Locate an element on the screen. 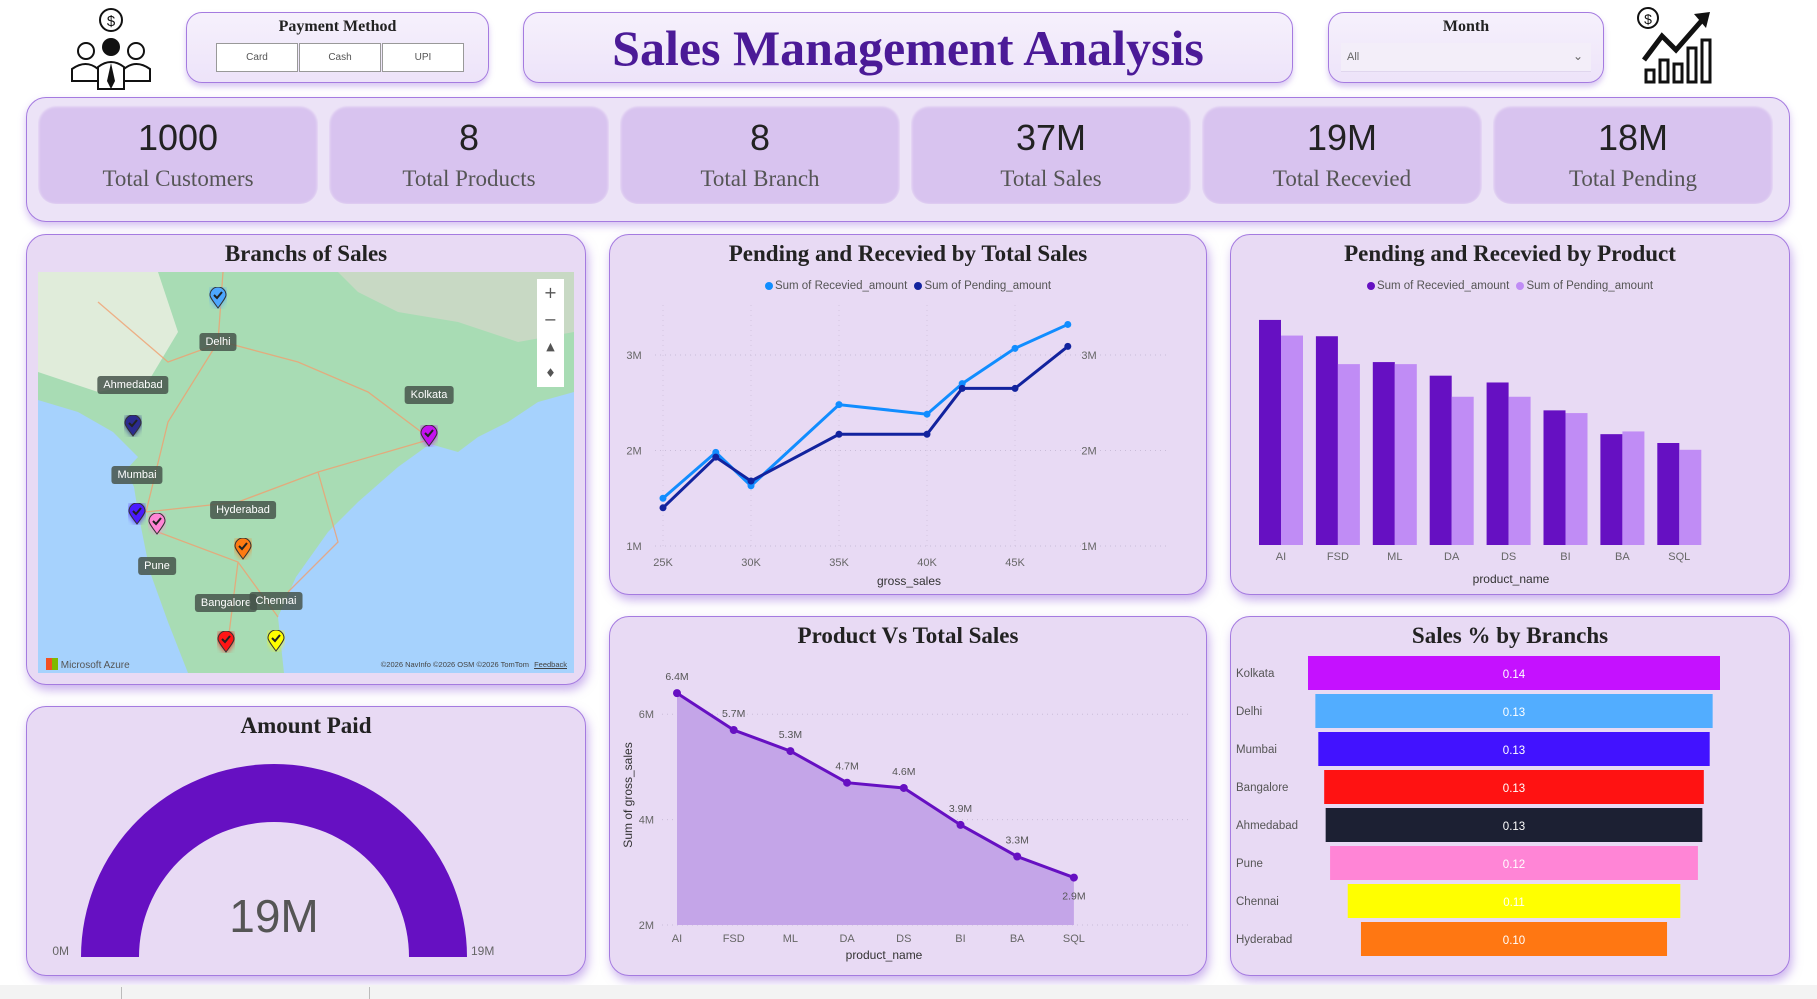  map-label-bangalore: Bangalore is located at coordinates (226, 603).